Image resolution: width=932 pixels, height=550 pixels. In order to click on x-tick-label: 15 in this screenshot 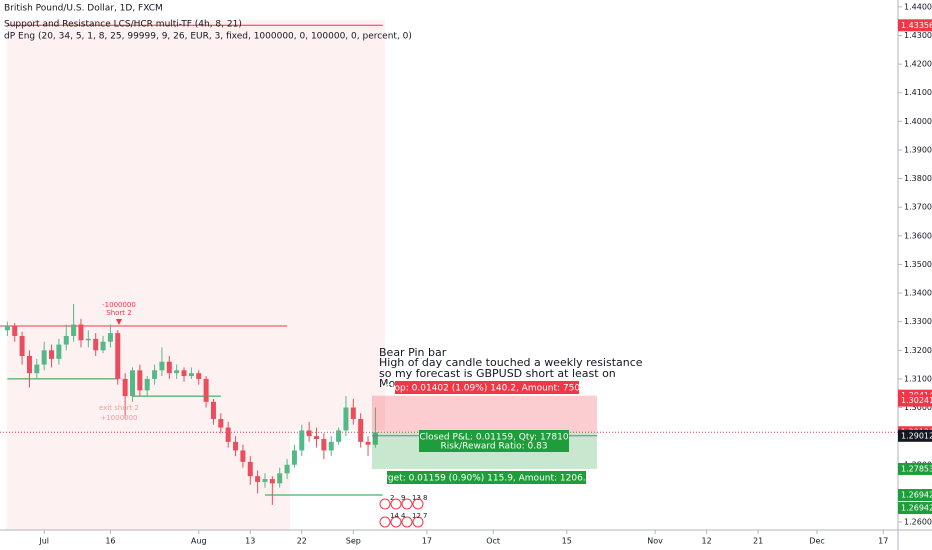, I will do `click(567, 541)`.